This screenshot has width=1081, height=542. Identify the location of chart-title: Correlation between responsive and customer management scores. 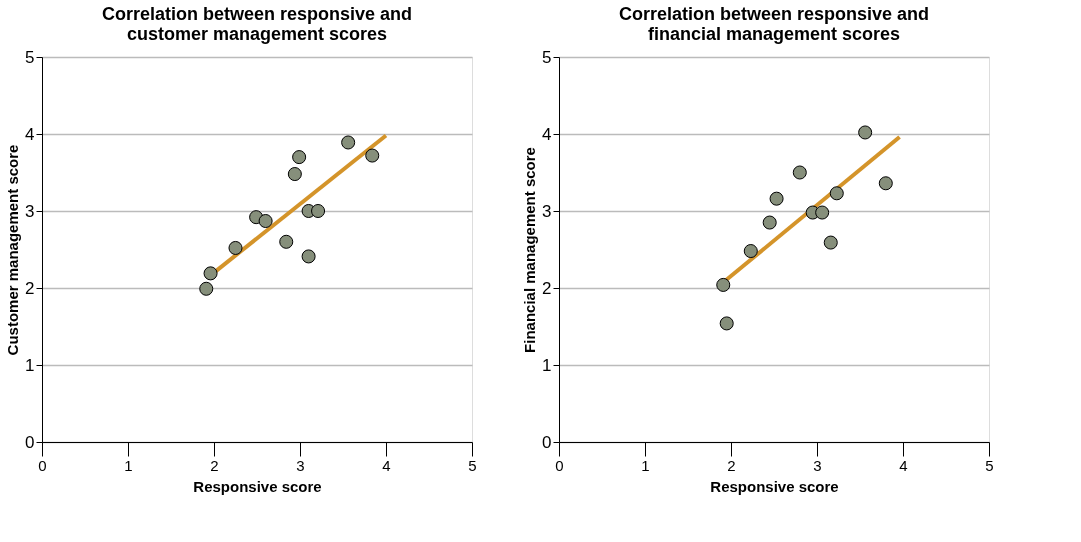
(257, 24).